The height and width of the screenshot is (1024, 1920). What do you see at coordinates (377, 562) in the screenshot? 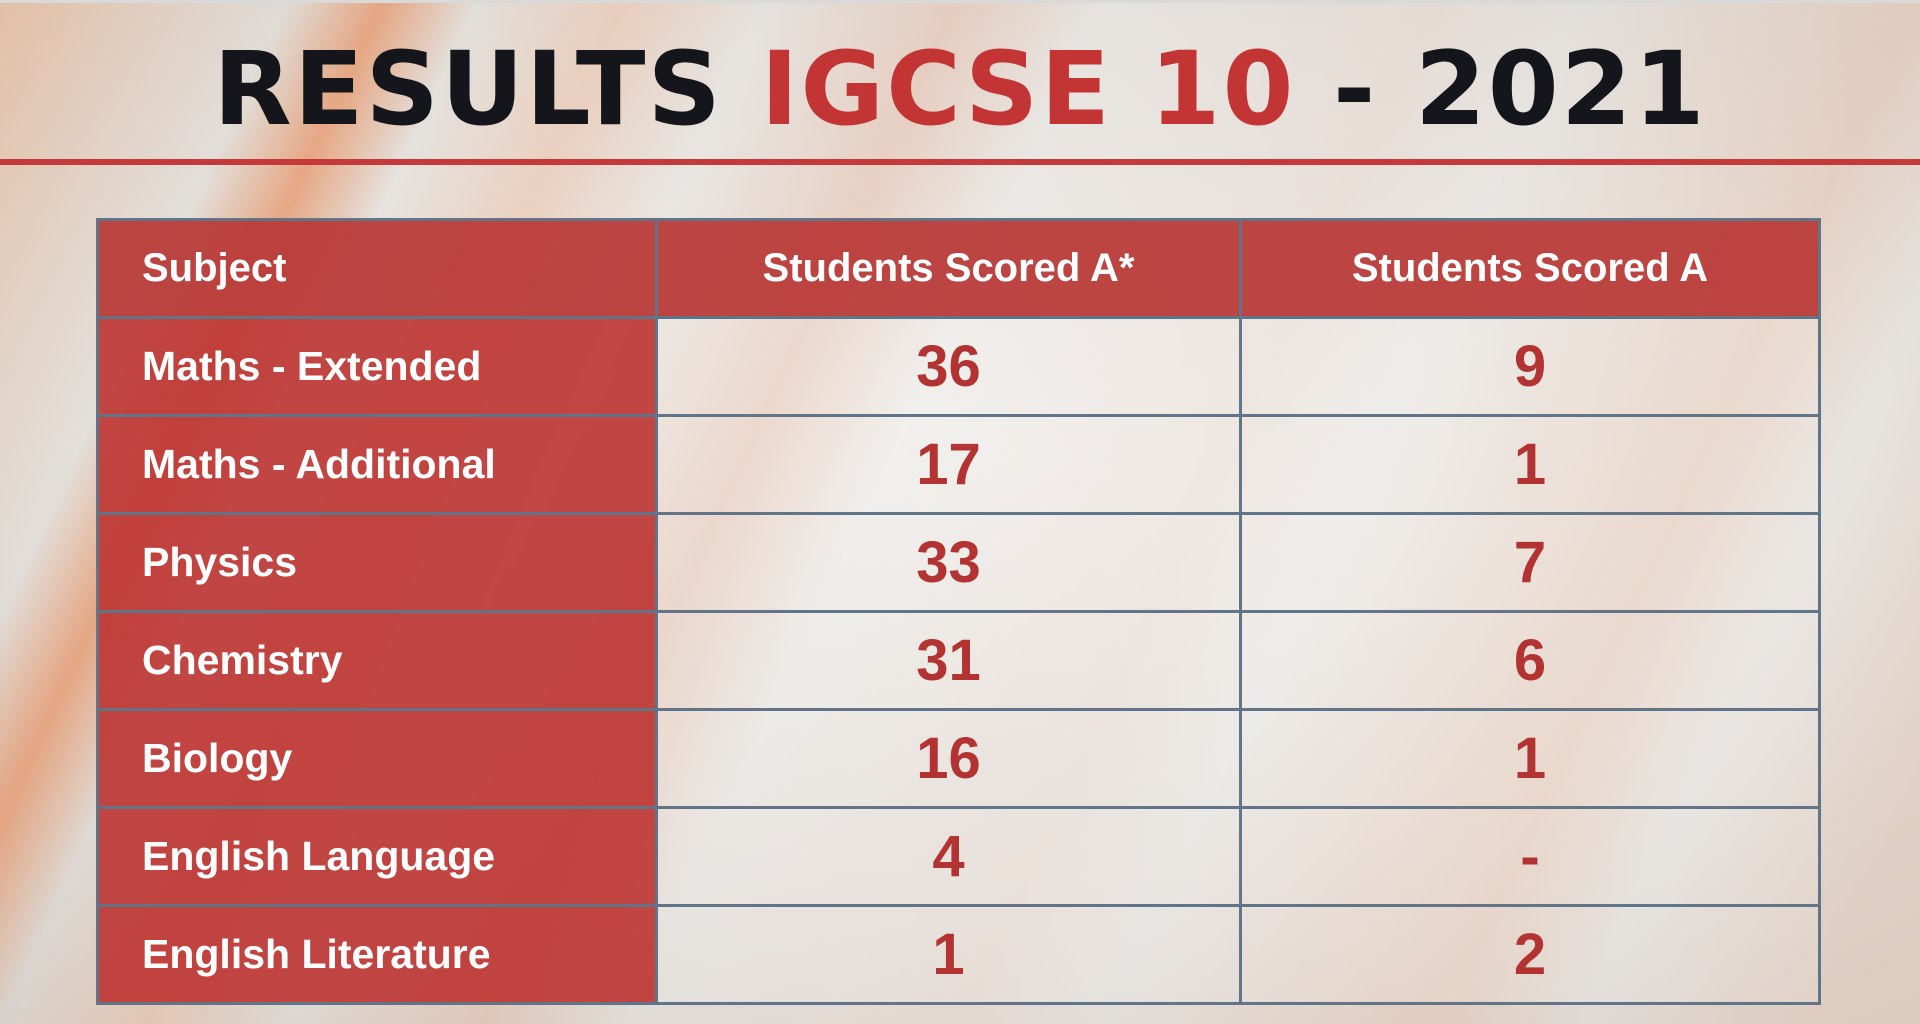
I see `subject-cell: Physics` at bounding box center [377, 562].